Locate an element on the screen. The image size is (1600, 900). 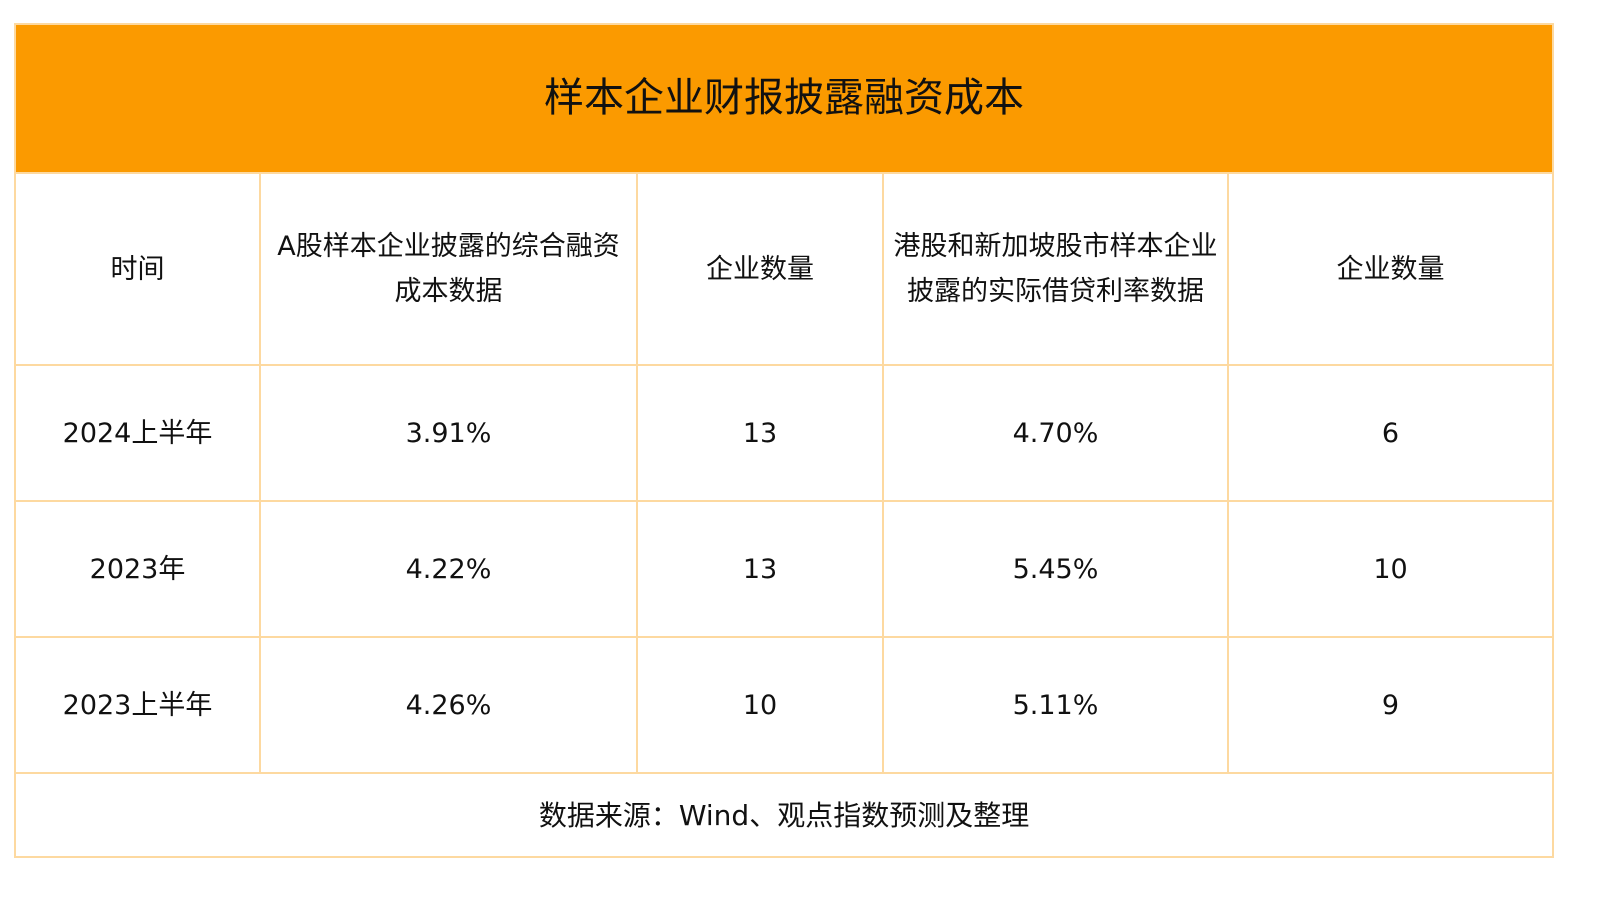
table-cell: 4.26% is located at coordinates (448, 705).